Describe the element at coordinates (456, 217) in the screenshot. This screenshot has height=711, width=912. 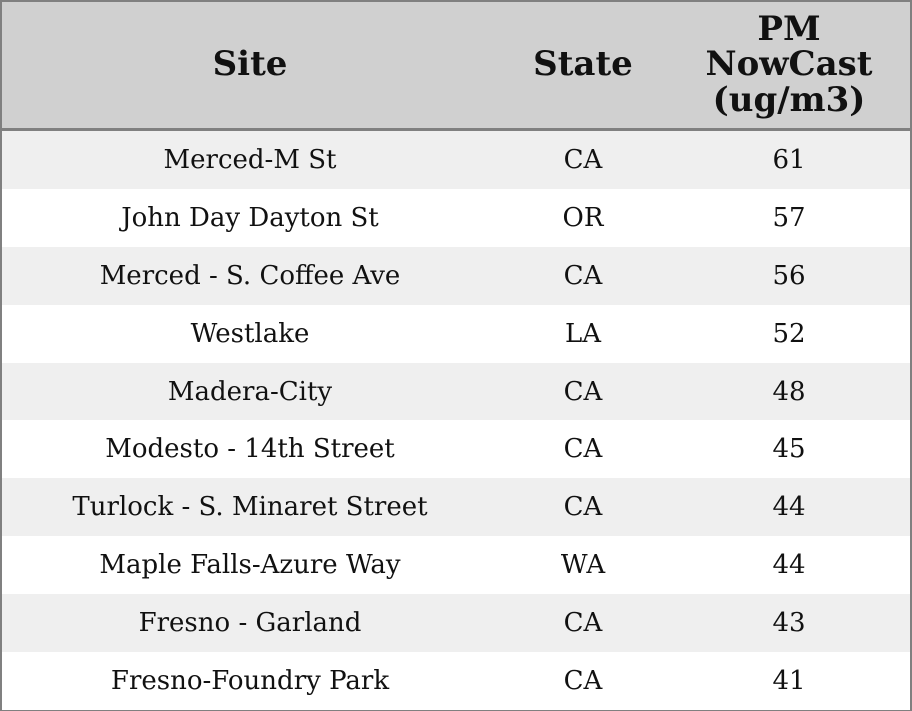
I see `table-row: John Day Dayton St OR 57` at that location.